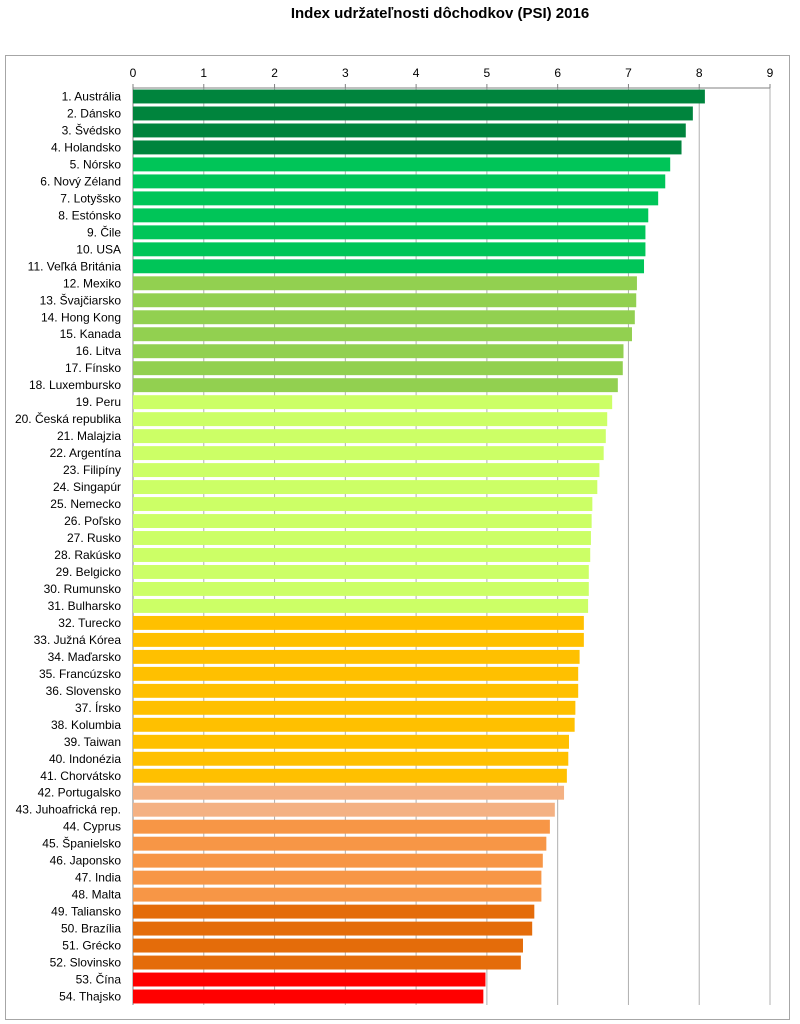  What do you see at coordinates (78, 640) in the screenshot?
I see `category-label: 33. Južná Kórea` at bounding box center [78, 640].